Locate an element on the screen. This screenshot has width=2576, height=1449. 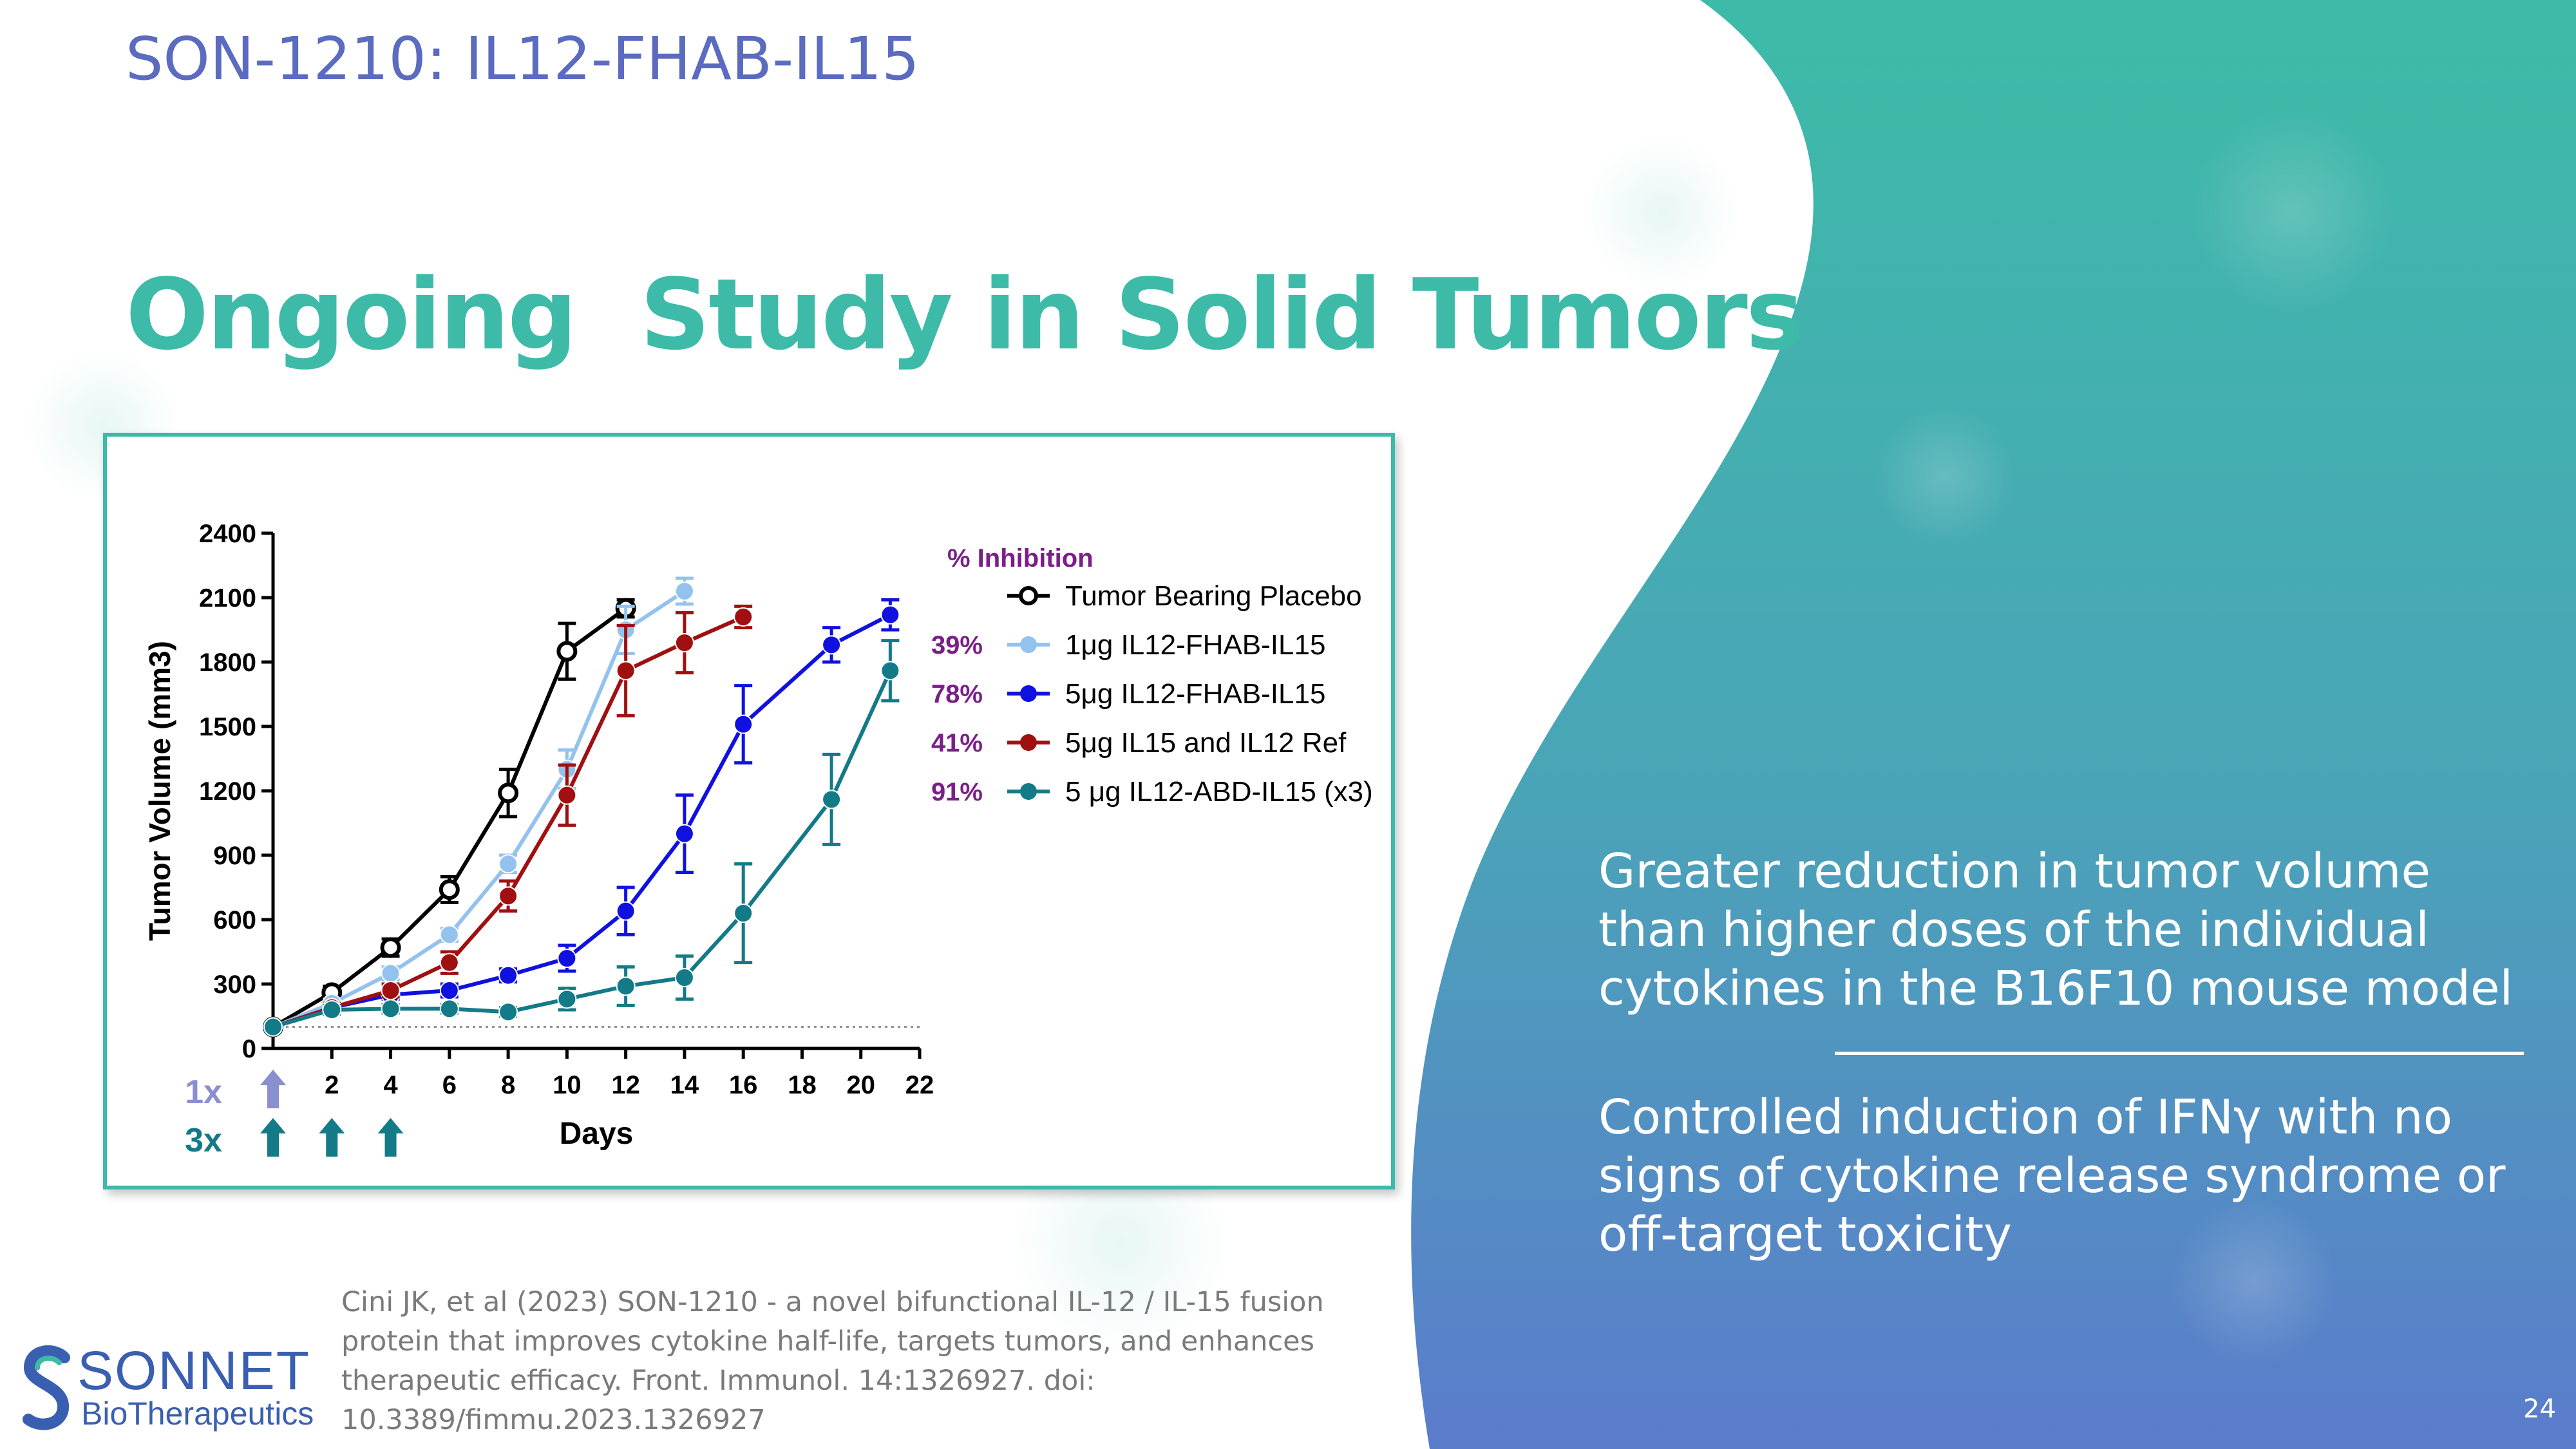
x-tick-label: 22 is located at coordinates (919, 1085).